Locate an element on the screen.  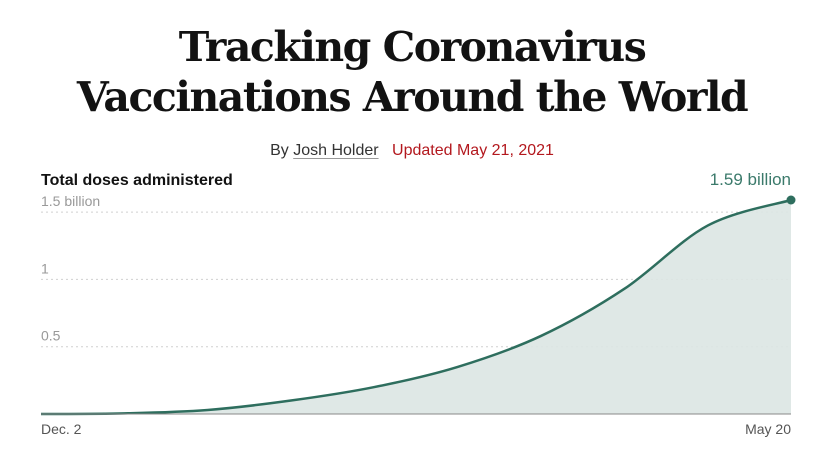
y-tick-label: 0.5 is located at coordinates (51, 336).